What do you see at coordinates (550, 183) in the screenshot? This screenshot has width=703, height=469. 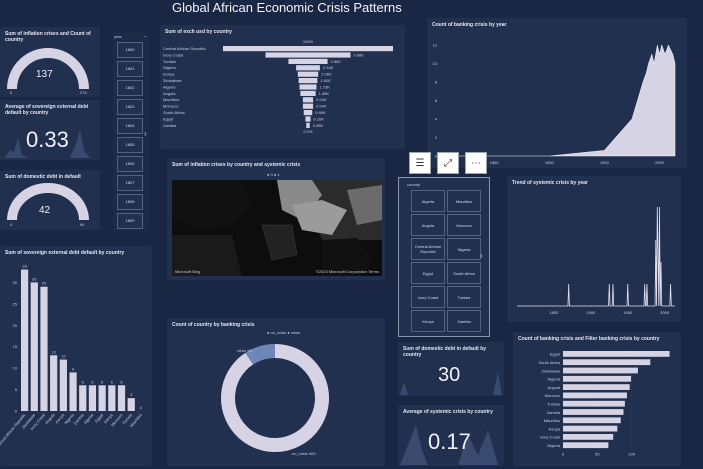 I see `card-title: Trend of systemic crisis by year` at bounding box center [550, 183].